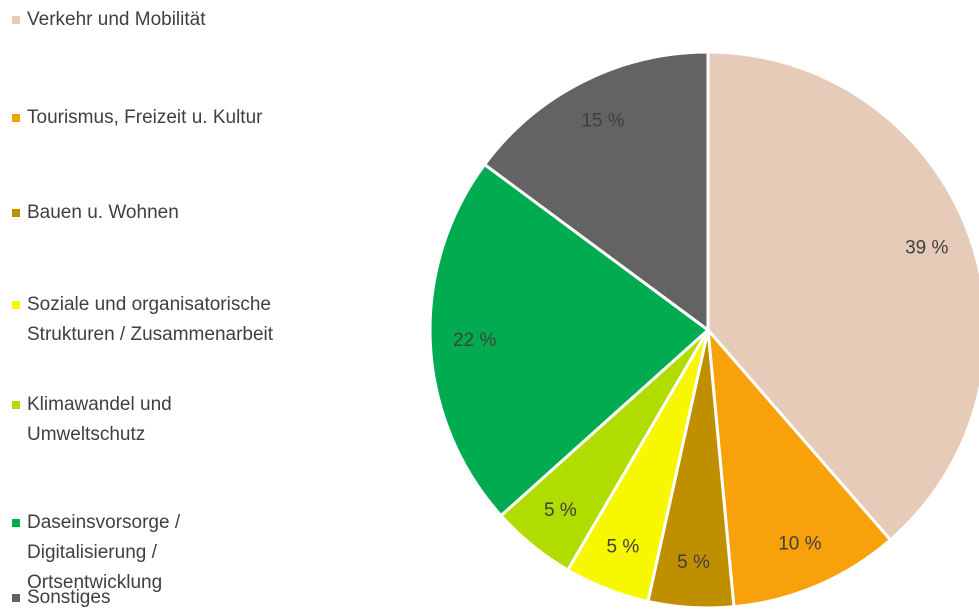 The image size is (979, 613). I want to click on legend-label: Sonstiges, so click(69, 597).